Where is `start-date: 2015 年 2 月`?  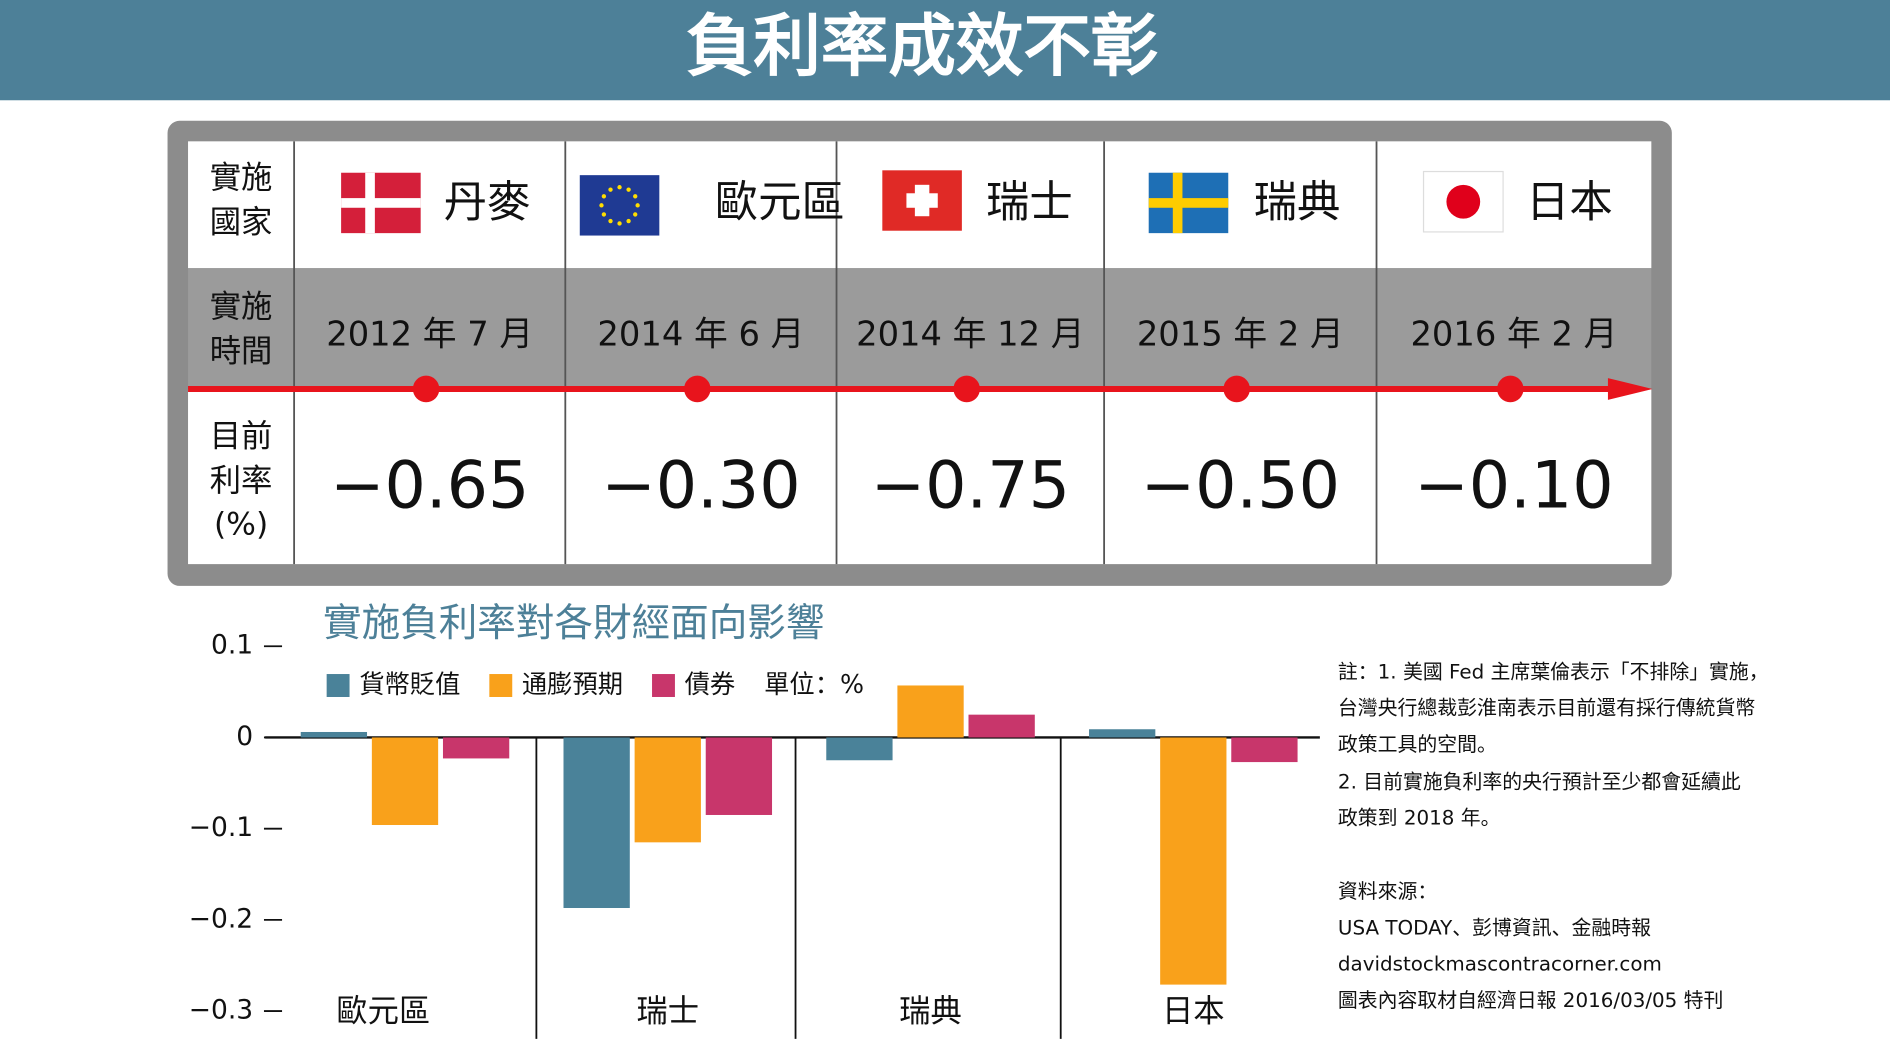
start-date: 2015 年 2 月 is located at coordinates (1240, 333).